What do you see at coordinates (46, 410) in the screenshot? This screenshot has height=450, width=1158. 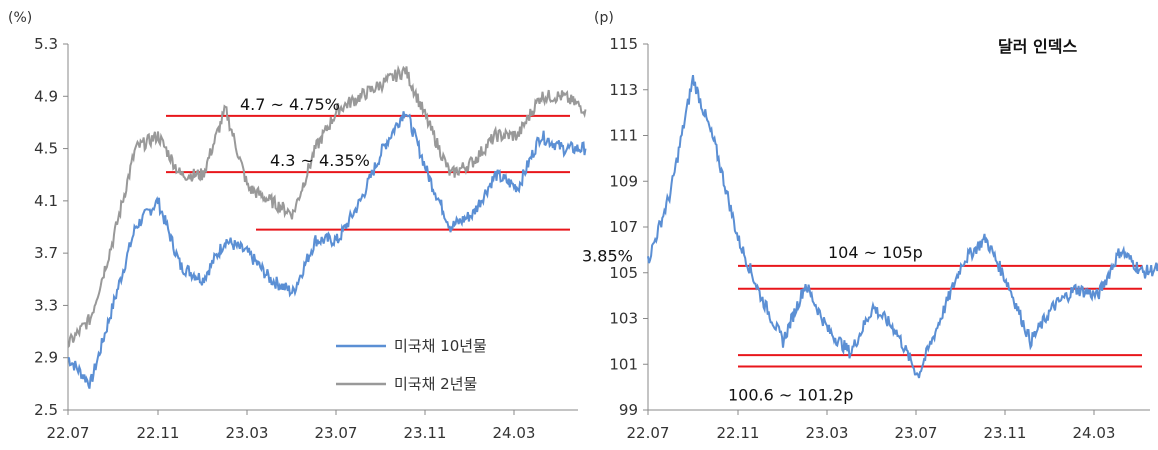 I see `y-tick-label: 2.5` at bounding box center [46, 410].